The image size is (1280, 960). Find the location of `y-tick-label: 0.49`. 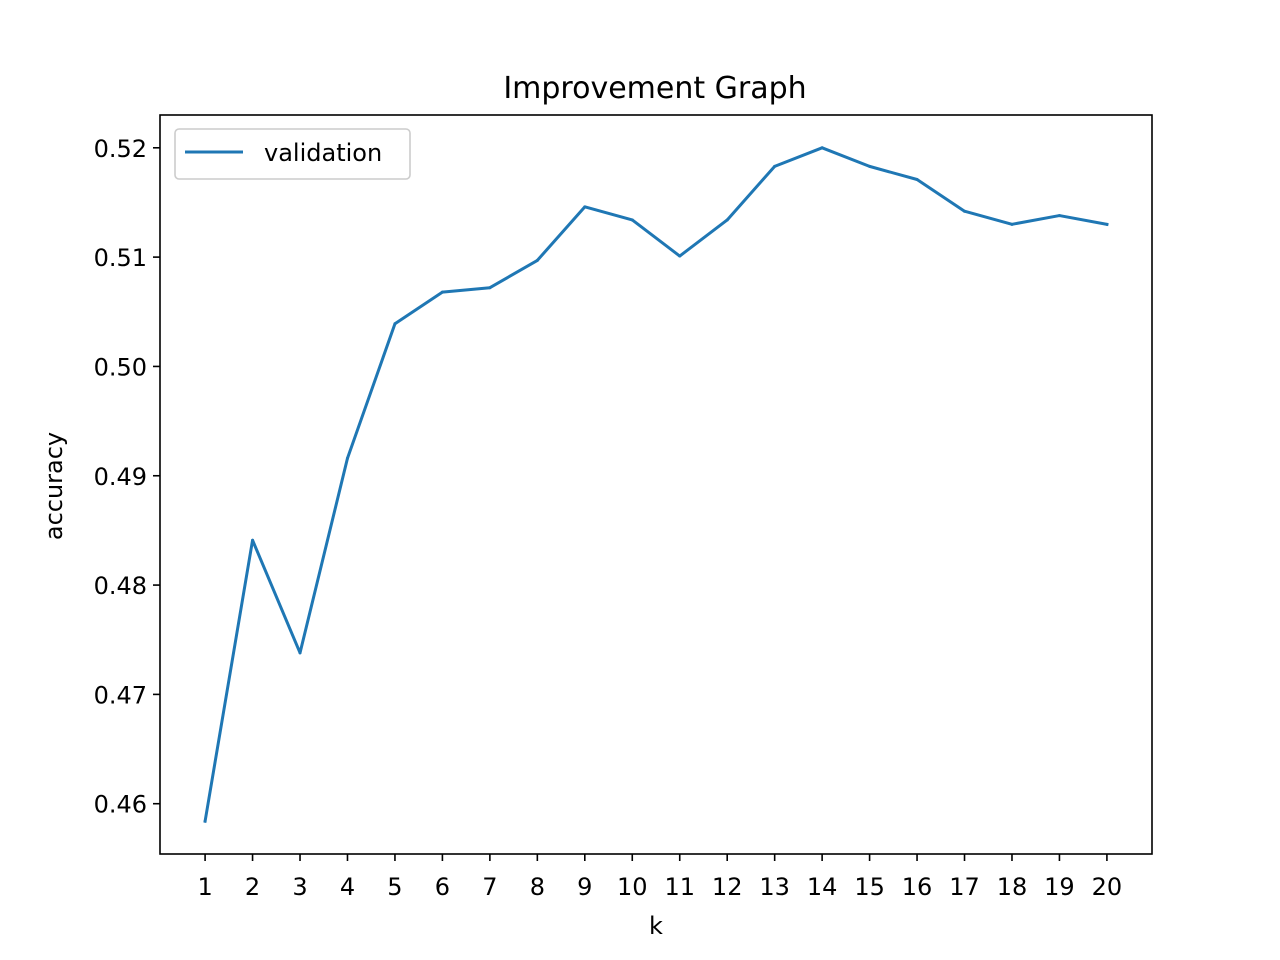

y-tick-label: 0.49 is located at coordinates (120, 477).